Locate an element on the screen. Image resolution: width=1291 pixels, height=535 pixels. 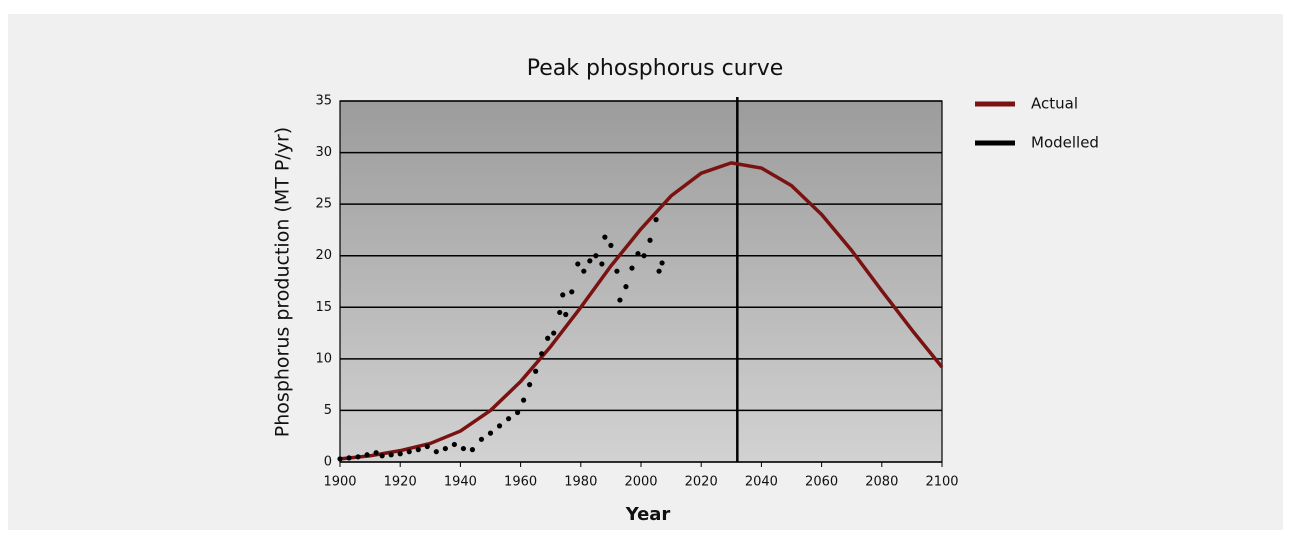
x-tick-label: 1960 is located at coordinates (520, 482).